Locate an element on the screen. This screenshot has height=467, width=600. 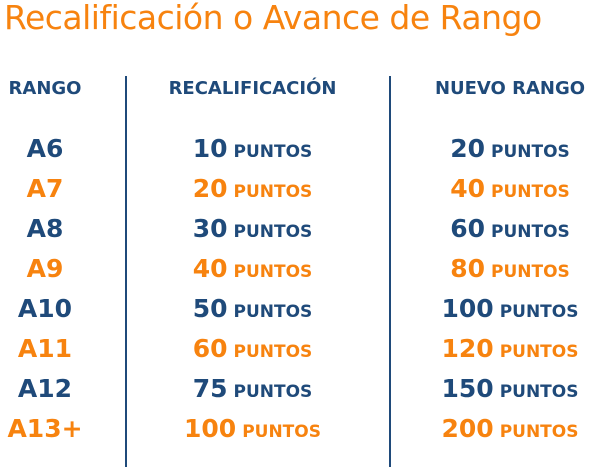
points-value: 10 is located at coordinates (210, 148).